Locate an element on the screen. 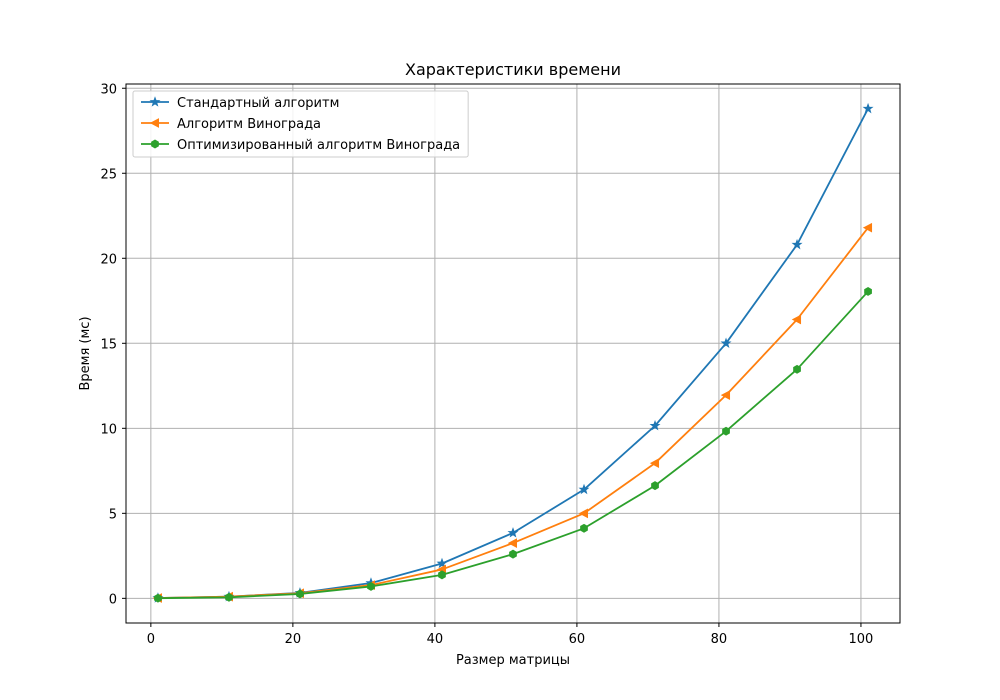  x-axis-label: Размер матрицы is located at coordinates (513, 660).